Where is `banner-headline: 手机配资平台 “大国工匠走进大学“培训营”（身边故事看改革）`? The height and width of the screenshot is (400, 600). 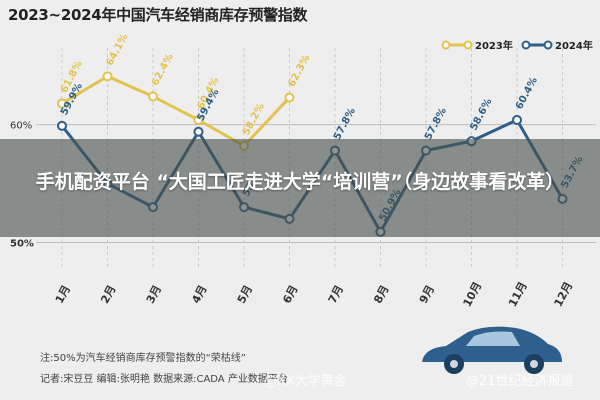 banner-headline: 手机配资平台 “大国工匠走进大学“培训营”（身边故事看改革） is located at coordinates (300, 182).